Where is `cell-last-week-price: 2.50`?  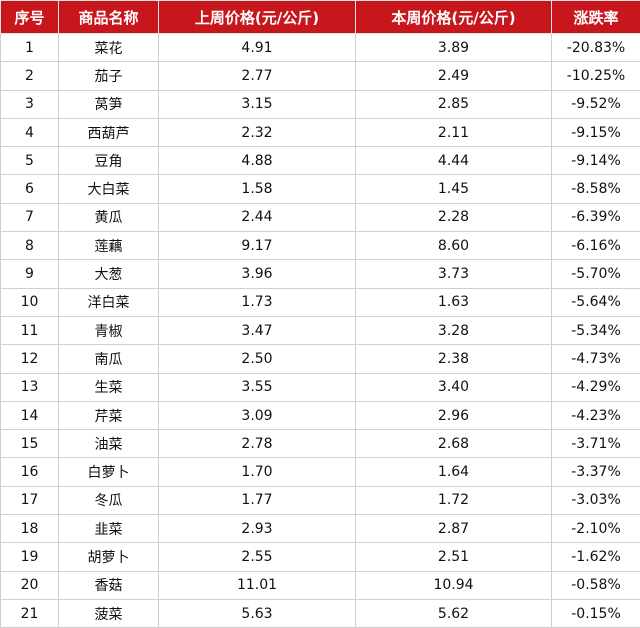
cell-last-week-price: 2.50 is located at coordinates (257, 359).